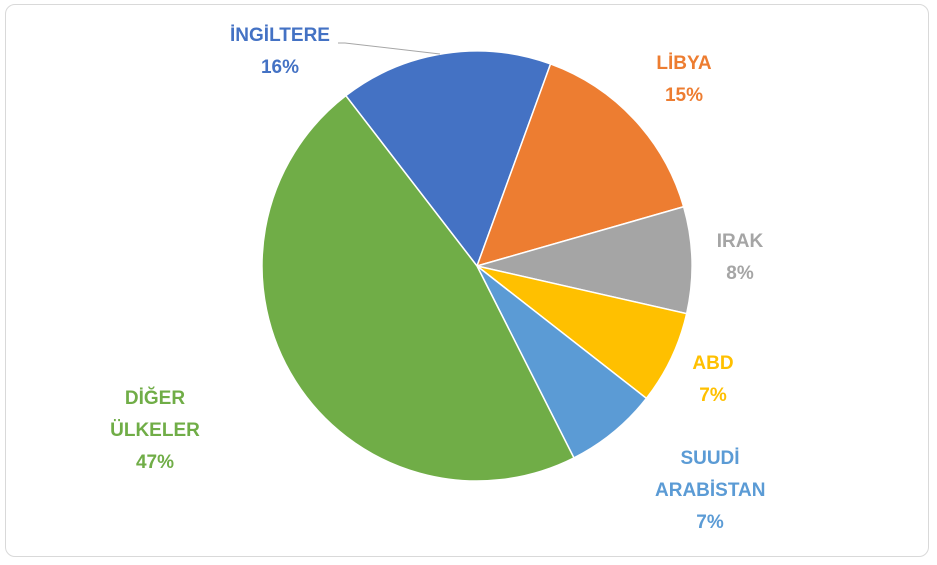  I want to click on category-label: DİĞER ÜLKELER, so click(155, 414).